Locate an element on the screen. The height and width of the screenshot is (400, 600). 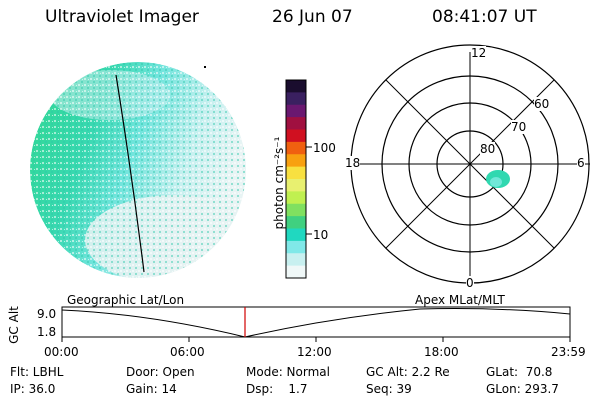
mlat-label-70: 70 is located at coordinates (519, 127).